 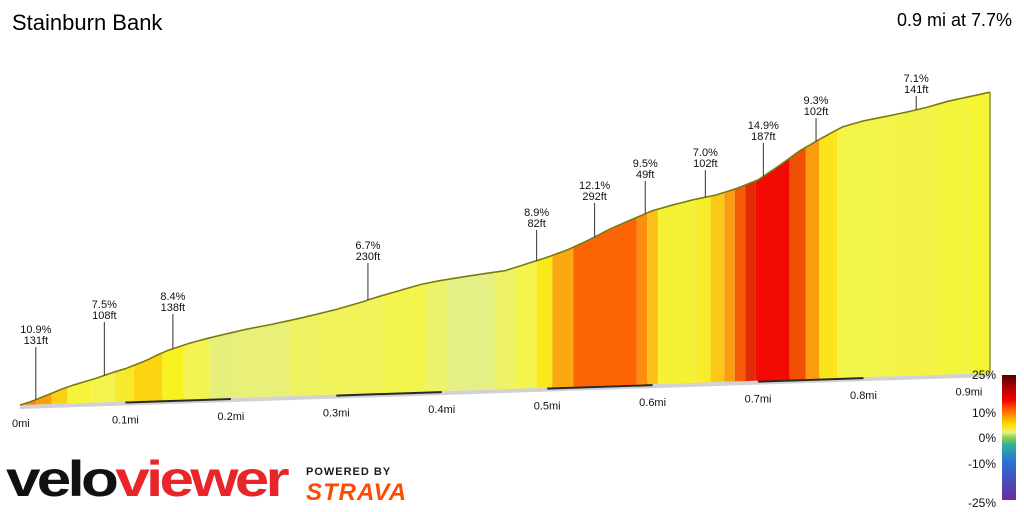 I want to click on annotation-length: 138ft, so click(x=173, y=308).